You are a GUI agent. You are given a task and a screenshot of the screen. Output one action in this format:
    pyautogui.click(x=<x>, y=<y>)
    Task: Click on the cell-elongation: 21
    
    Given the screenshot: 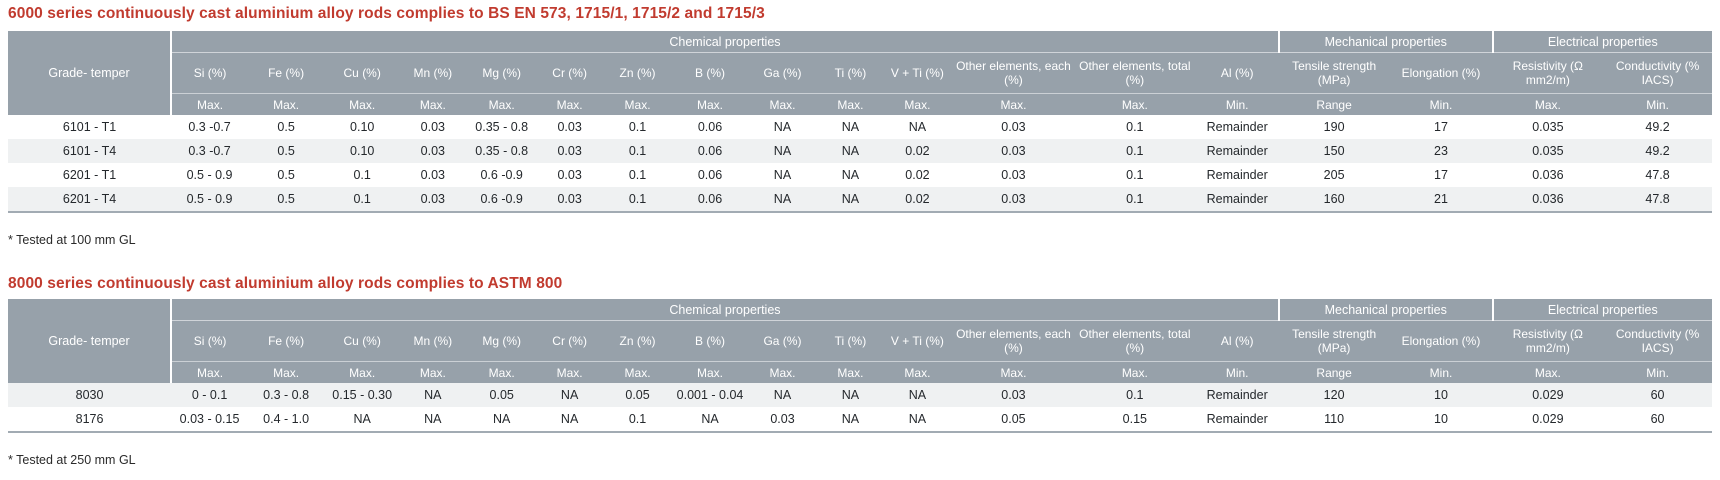 What is the action you would take?
    pyautogui.click(x=1441, y=200)
    